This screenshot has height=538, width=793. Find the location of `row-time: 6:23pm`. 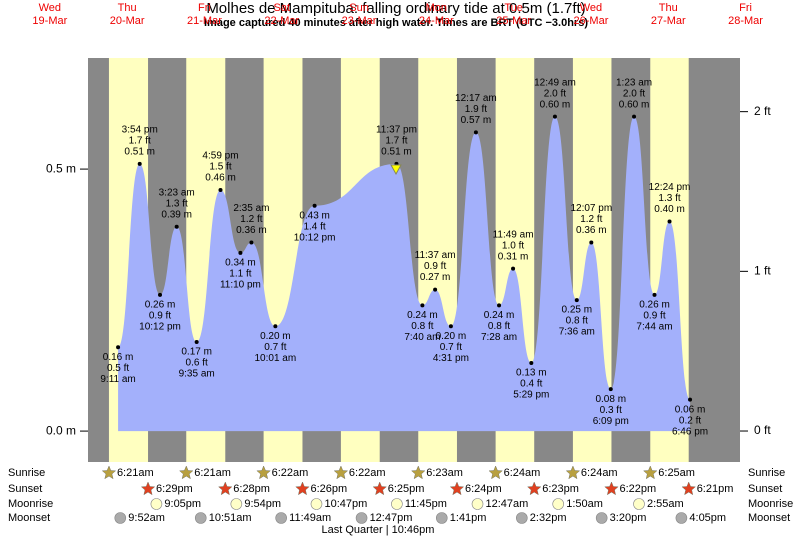

row-time: 6:23pm is located at coordinates (560, 489).